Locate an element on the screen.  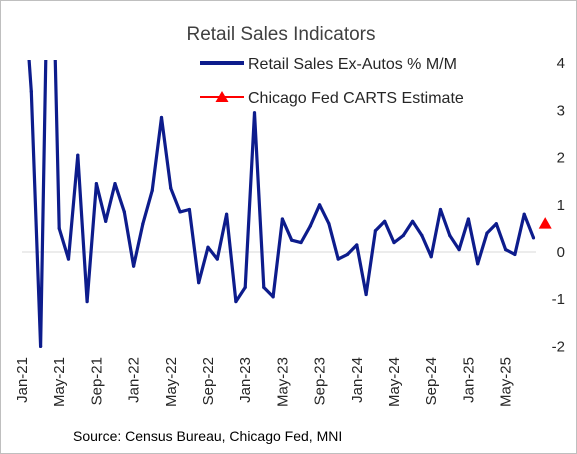
y-tick-label: -2 is located at coordinates (558, 346).